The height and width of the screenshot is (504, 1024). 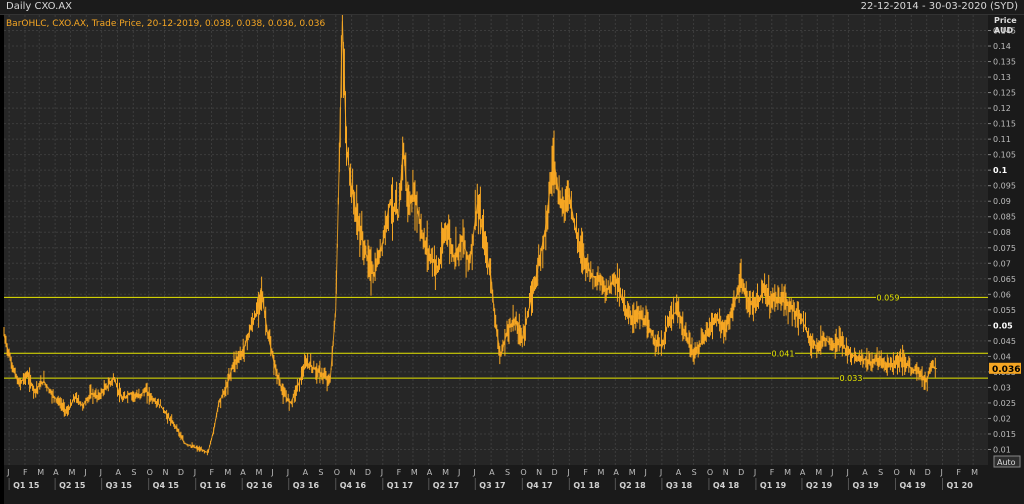 What do you see at coordinates (1002, 418) in the screenshot?
I see `y-tick-label: 0.02` at bounding box center [1002, 418].